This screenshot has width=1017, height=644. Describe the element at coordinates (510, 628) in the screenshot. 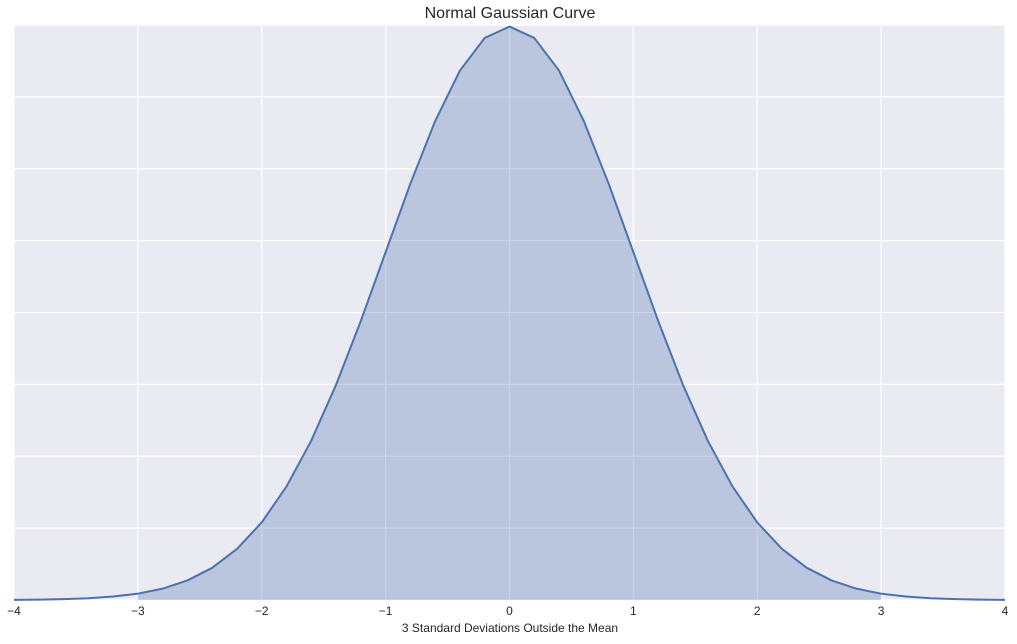

I see `x-axis-label: 3 Standard Deviations Outside the Mean` at that location.